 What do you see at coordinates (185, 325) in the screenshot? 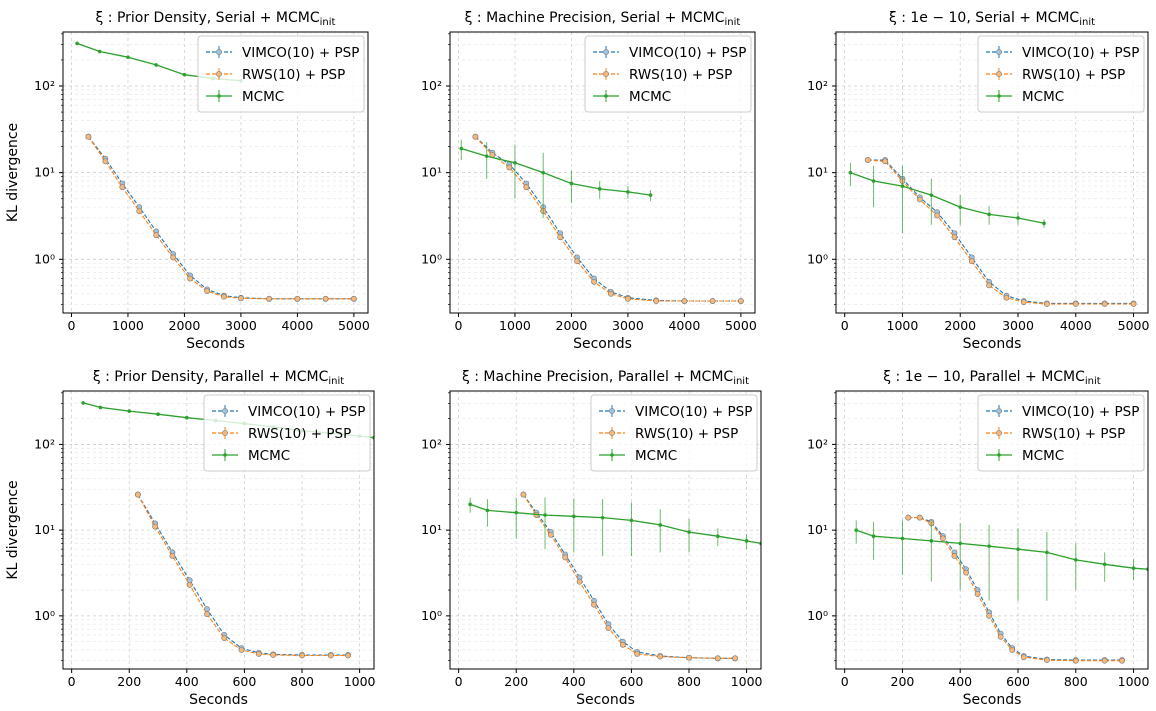
I see `x-tick-label: 2000` at bounding box center [185, 325].